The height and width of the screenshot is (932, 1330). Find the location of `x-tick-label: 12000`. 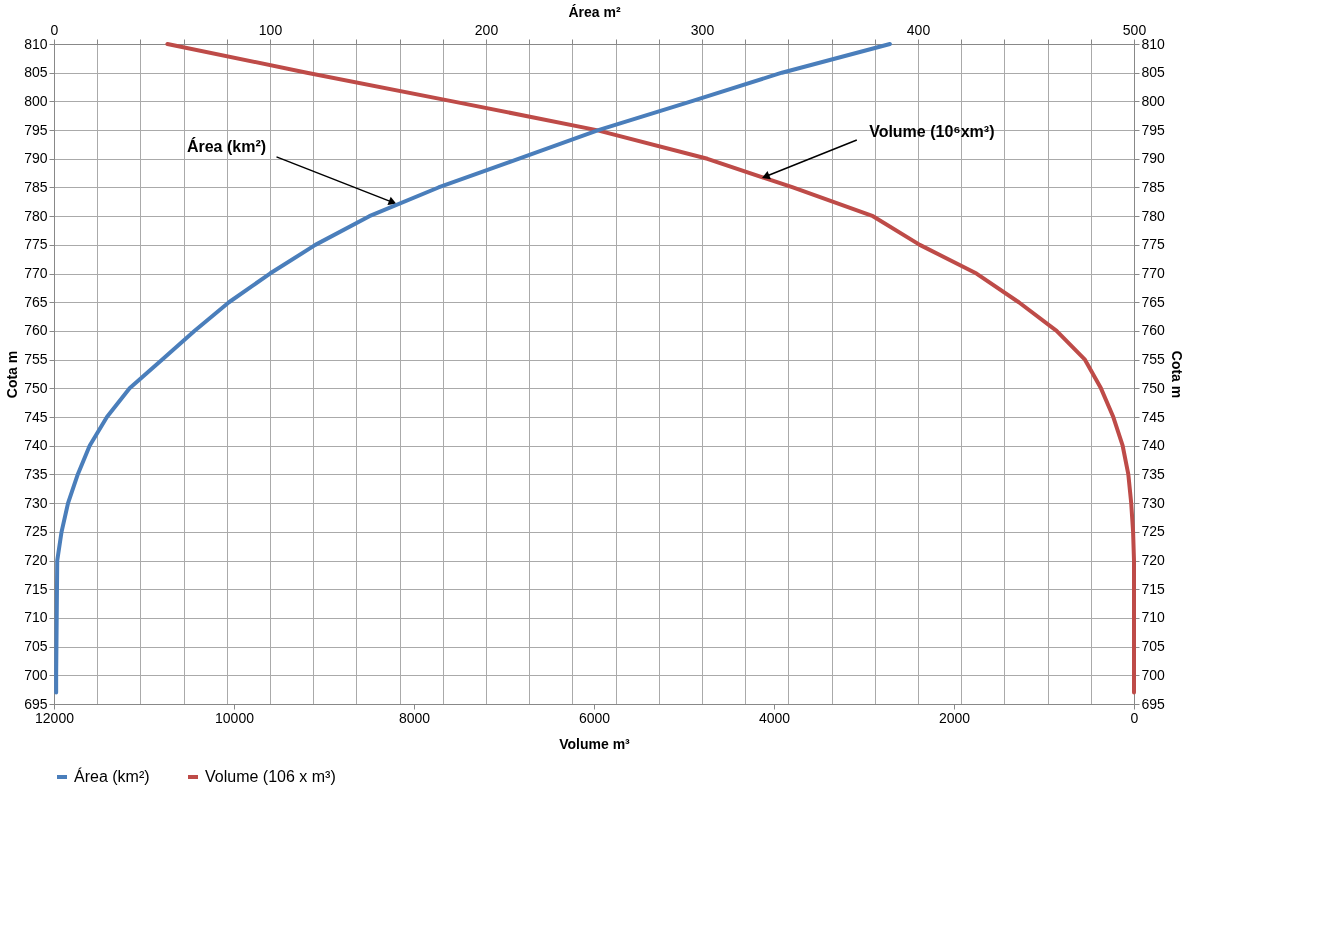

x-tick-label: 12000 is located at coordinates (55, 717).